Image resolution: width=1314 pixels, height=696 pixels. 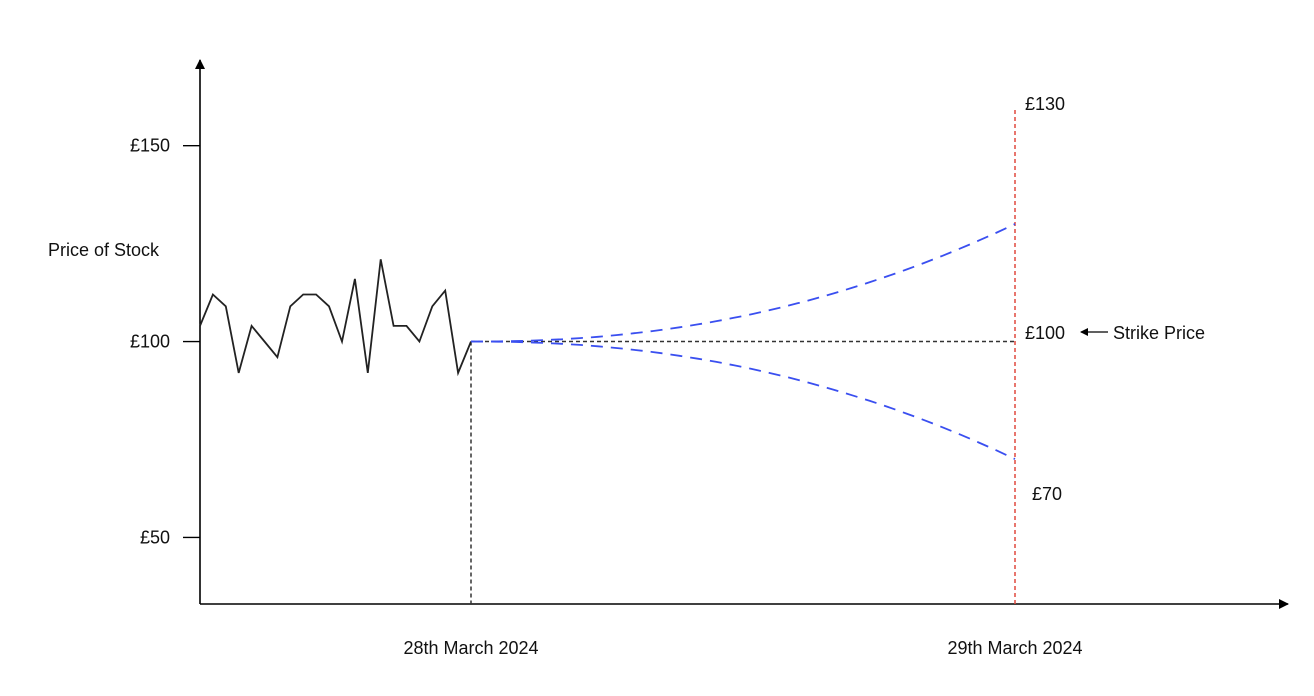 I want to click on x-tick-label: 28th March 2024, so click(x=470, y=648).